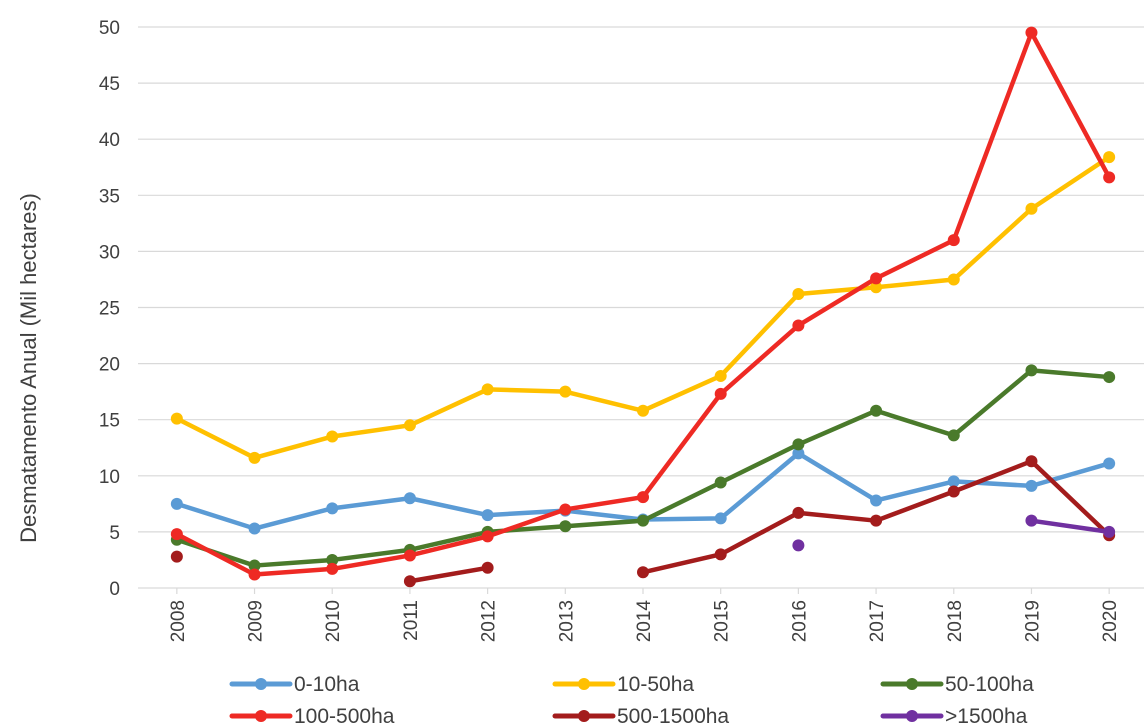 The height and width of the screenshot is (728, 1146). I want to click on y-tick-label: 25, so click(109, 309).